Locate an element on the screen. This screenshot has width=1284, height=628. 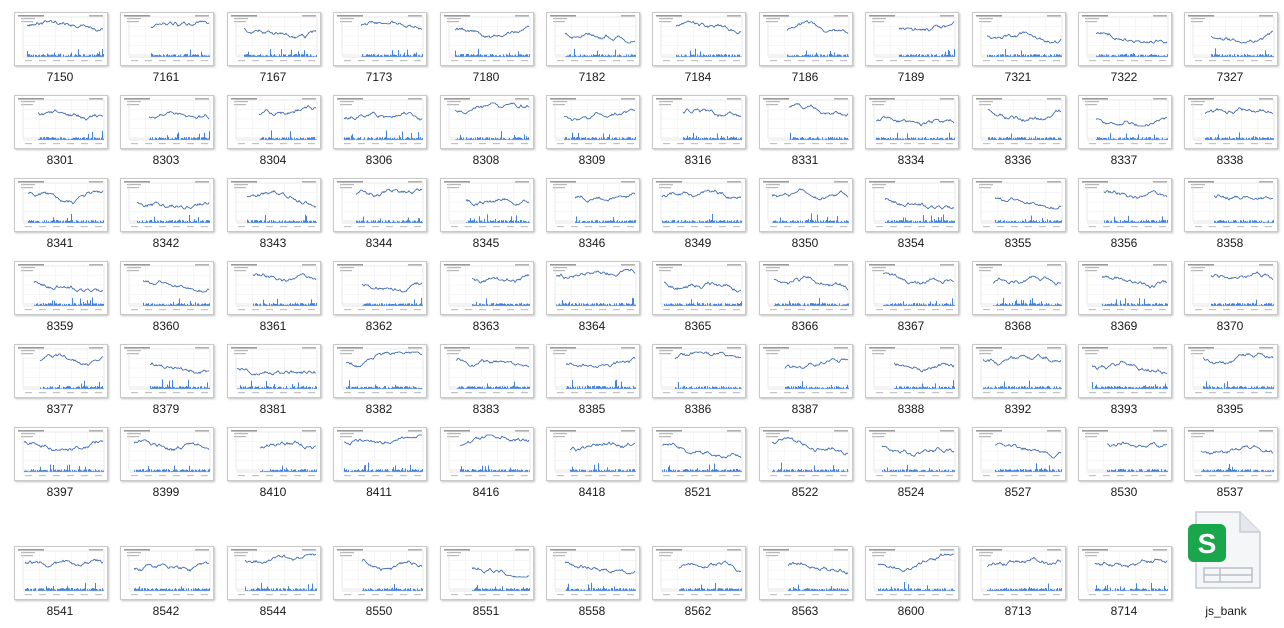
file-item-8360: 8360 is located at coordinates (166, 299).